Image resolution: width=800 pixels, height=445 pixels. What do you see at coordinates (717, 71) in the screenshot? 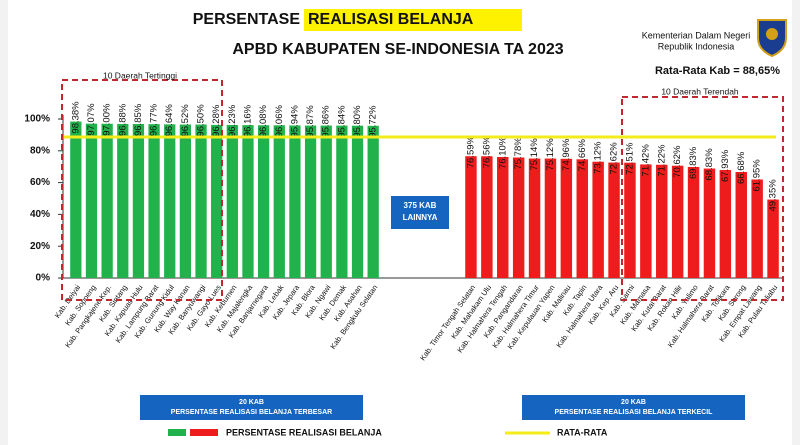
I see `average-label: Rata-Rata Kab = 88,65%` at bounding box center [717, 71].